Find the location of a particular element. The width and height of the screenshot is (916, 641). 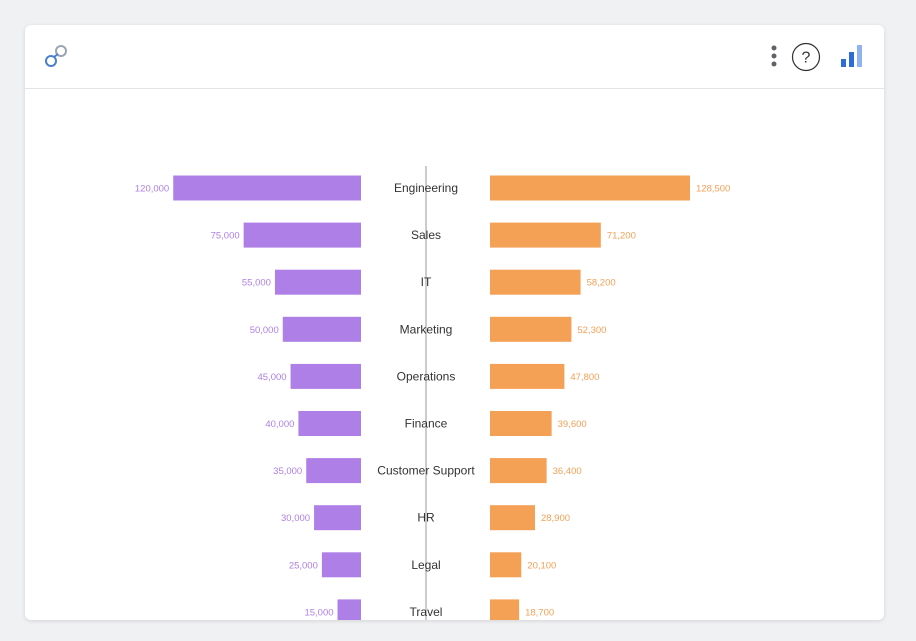

left-value-label: 15,000 is located at coordinates (318, 612).